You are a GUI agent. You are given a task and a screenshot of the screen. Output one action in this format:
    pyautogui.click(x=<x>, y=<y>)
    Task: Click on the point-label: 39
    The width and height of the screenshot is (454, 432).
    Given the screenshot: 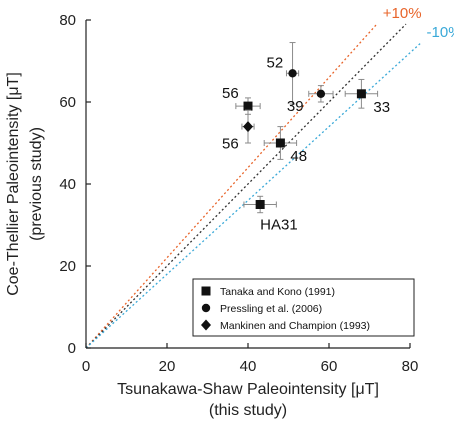 What is the action you would take?
    pyautogui.click(x=295, y=106)
    